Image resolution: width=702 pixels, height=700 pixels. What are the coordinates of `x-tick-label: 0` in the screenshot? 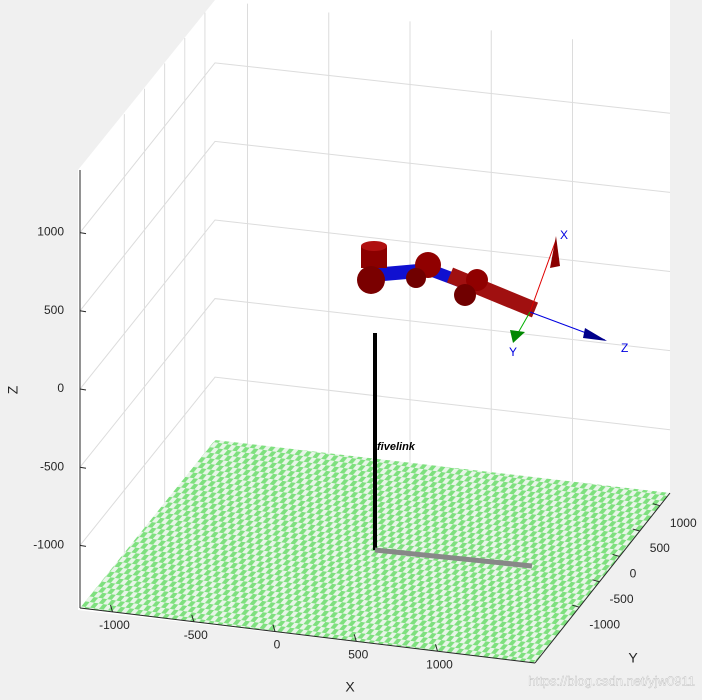 It's located at (277, 645).